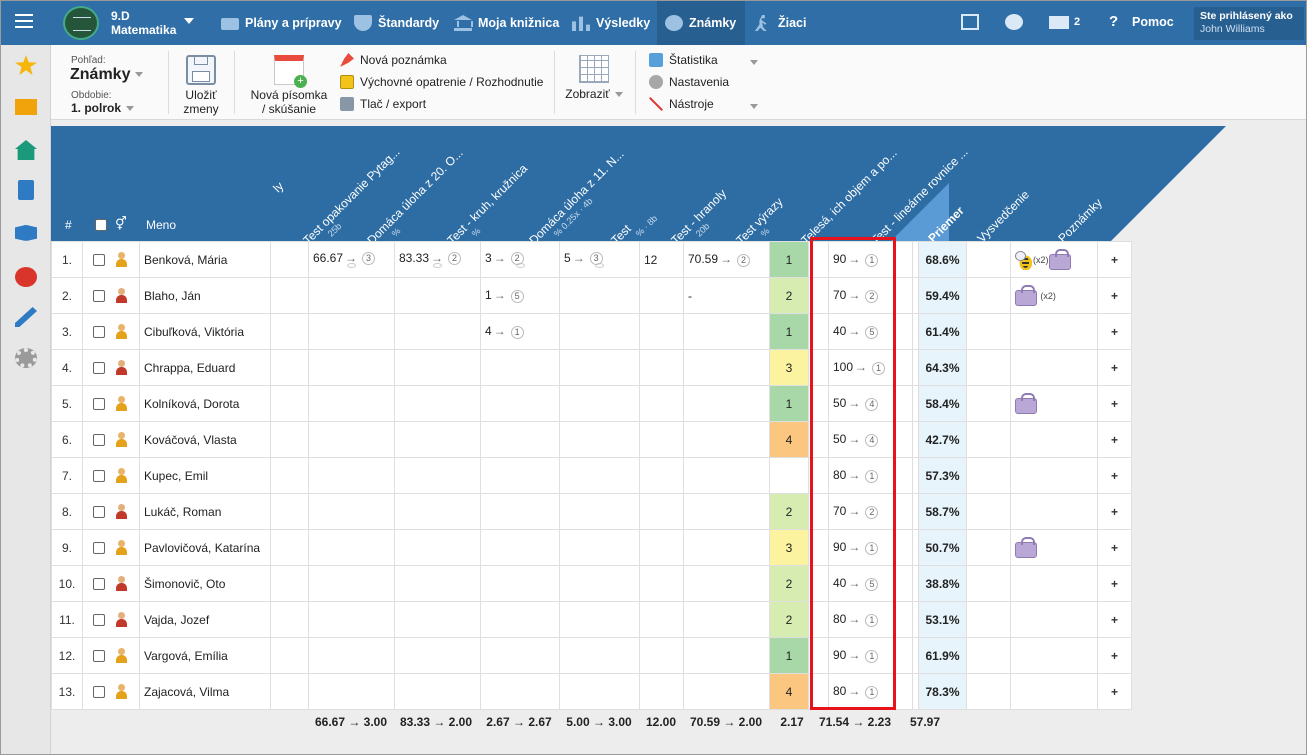 Image resolution: width=1307 pixels, height=755 pixels. What do you see at coordinates (205, 259) in the screenshot?
I see `student-name: Benková, Mária` at bounding box center [205, 259].